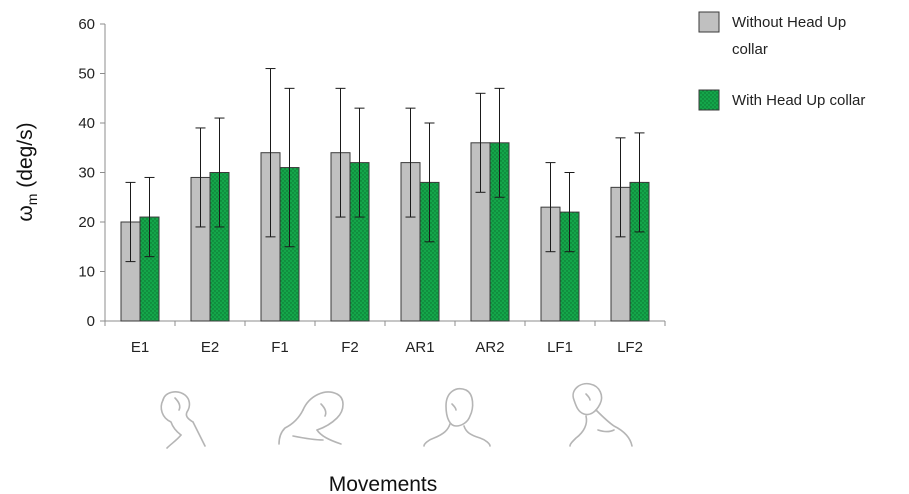  What do you see at coordinates (383, 483) in the screenshot?
I see `x-axis-title: Movements` at bounding box center [383, 483].